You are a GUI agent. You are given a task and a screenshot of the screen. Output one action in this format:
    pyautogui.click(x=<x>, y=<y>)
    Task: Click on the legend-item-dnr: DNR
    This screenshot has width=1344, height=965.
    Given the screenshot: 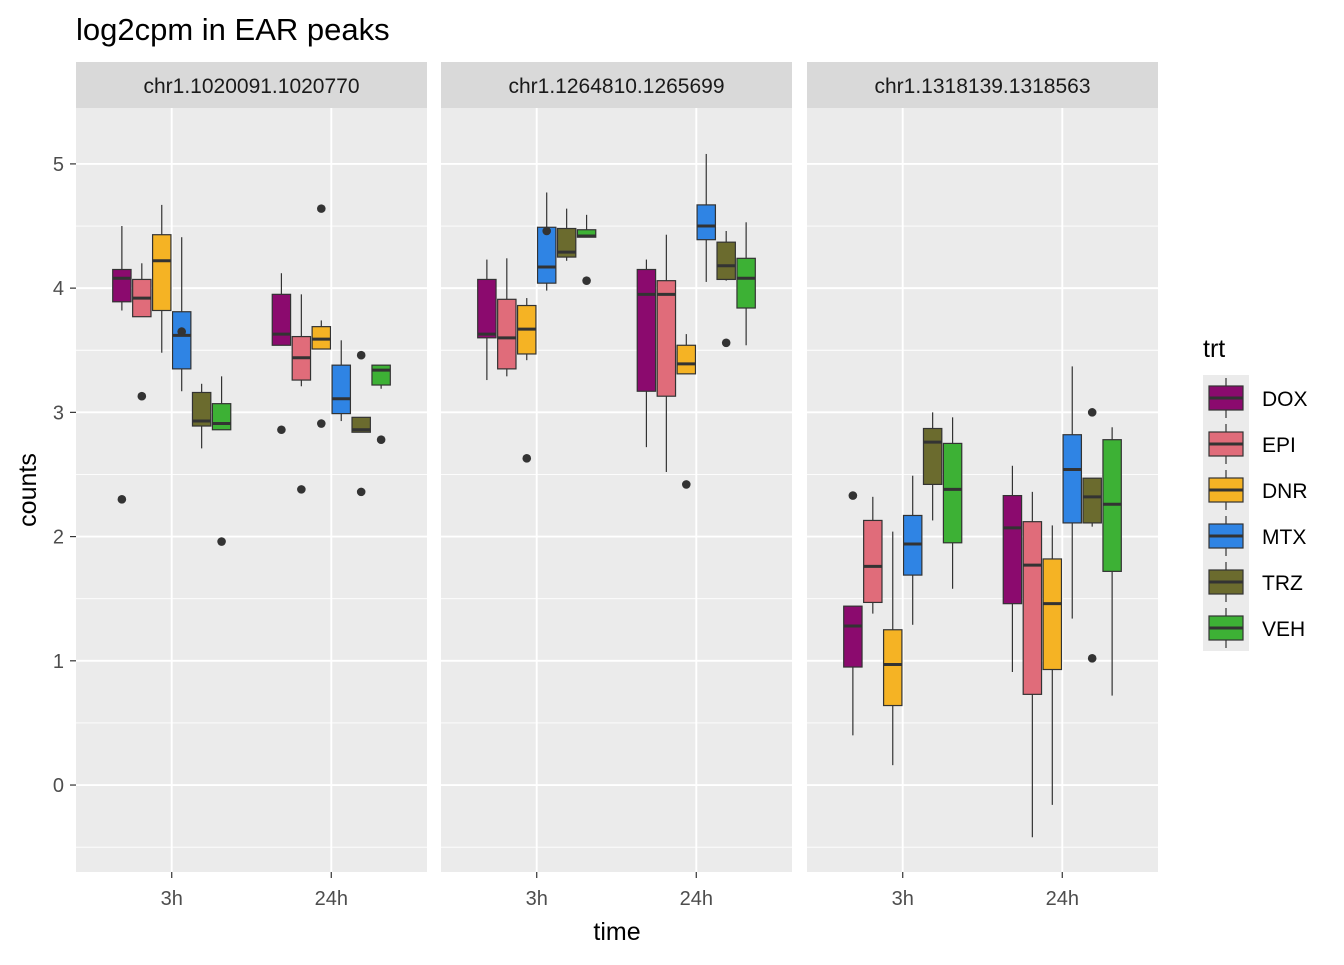 What is the action you would take?
    pyautogui.click(x=1255, y=490)
    